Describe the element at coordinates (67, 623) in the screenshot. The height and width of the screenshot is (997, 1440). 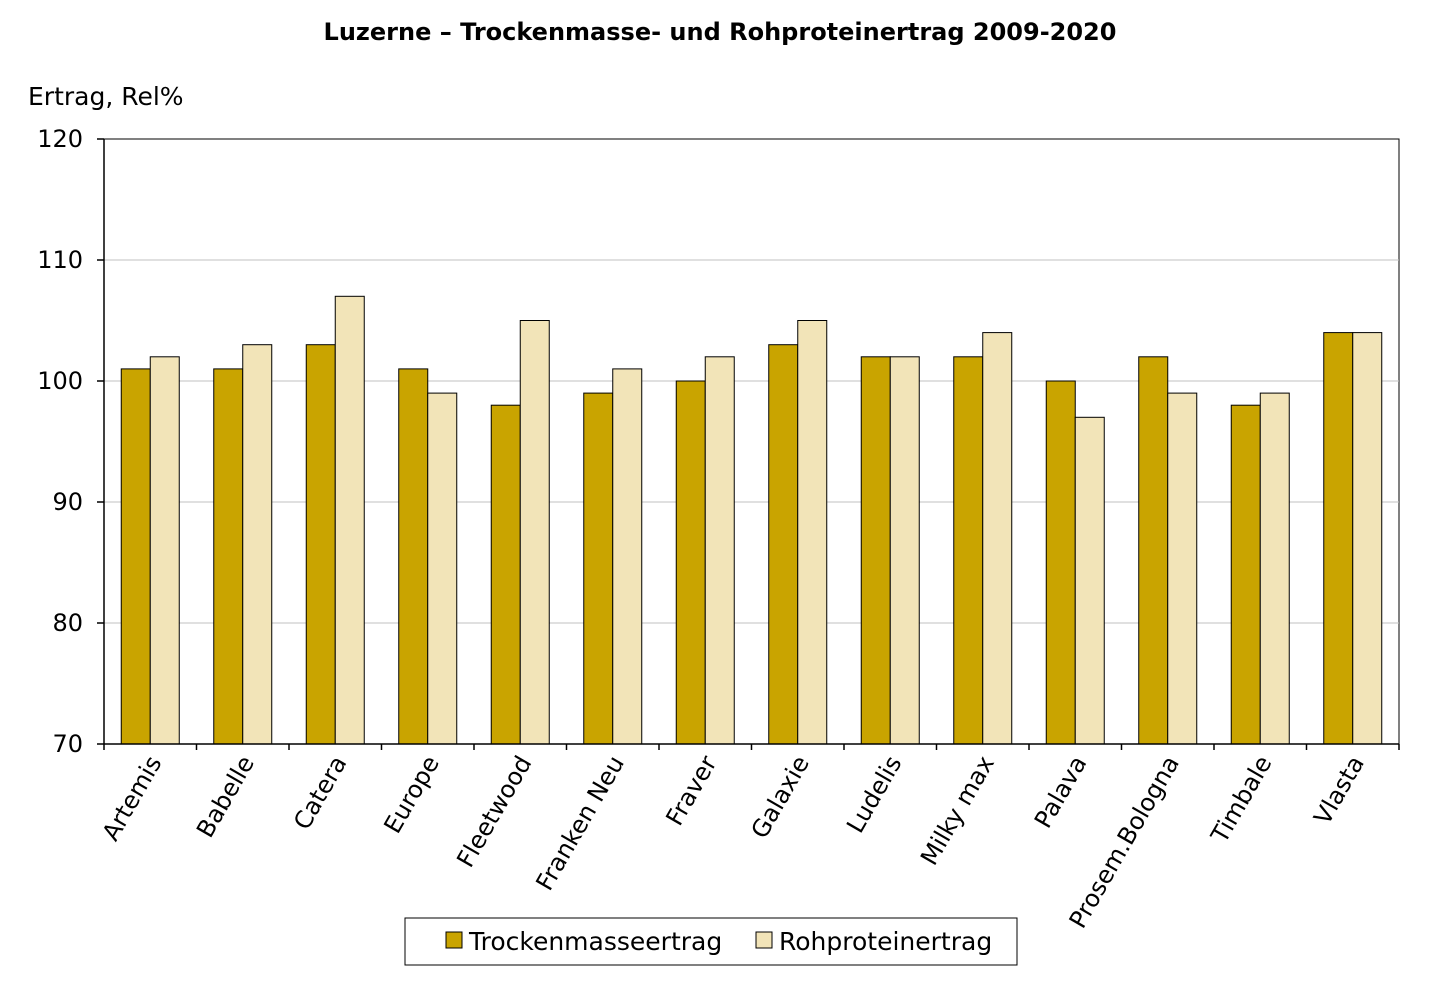
I see `y-tick-label: 80` at that location.